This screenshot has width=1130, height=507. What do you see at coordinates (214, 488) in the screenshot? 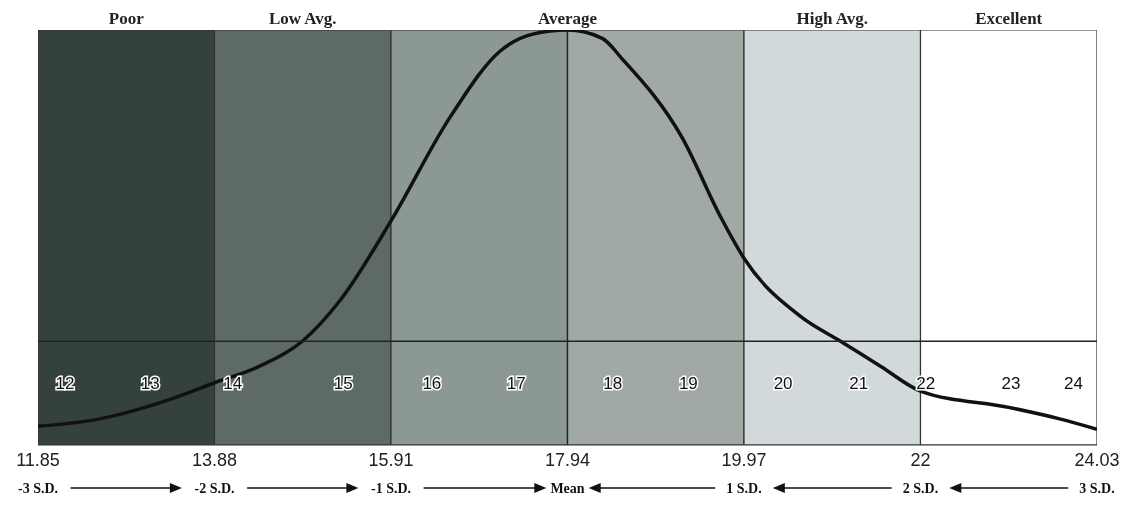
I see `text: -2 S.D.` at bounding box center [214, 488].